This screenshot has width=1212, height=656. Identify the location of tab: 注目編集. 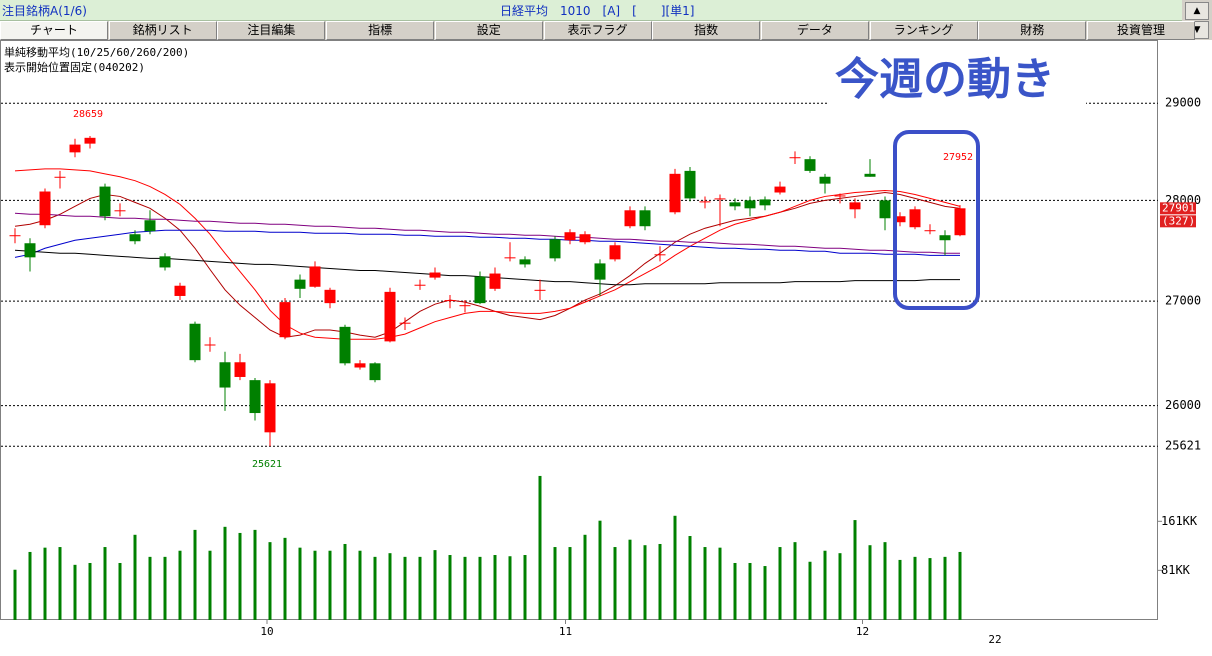
(271, 30).